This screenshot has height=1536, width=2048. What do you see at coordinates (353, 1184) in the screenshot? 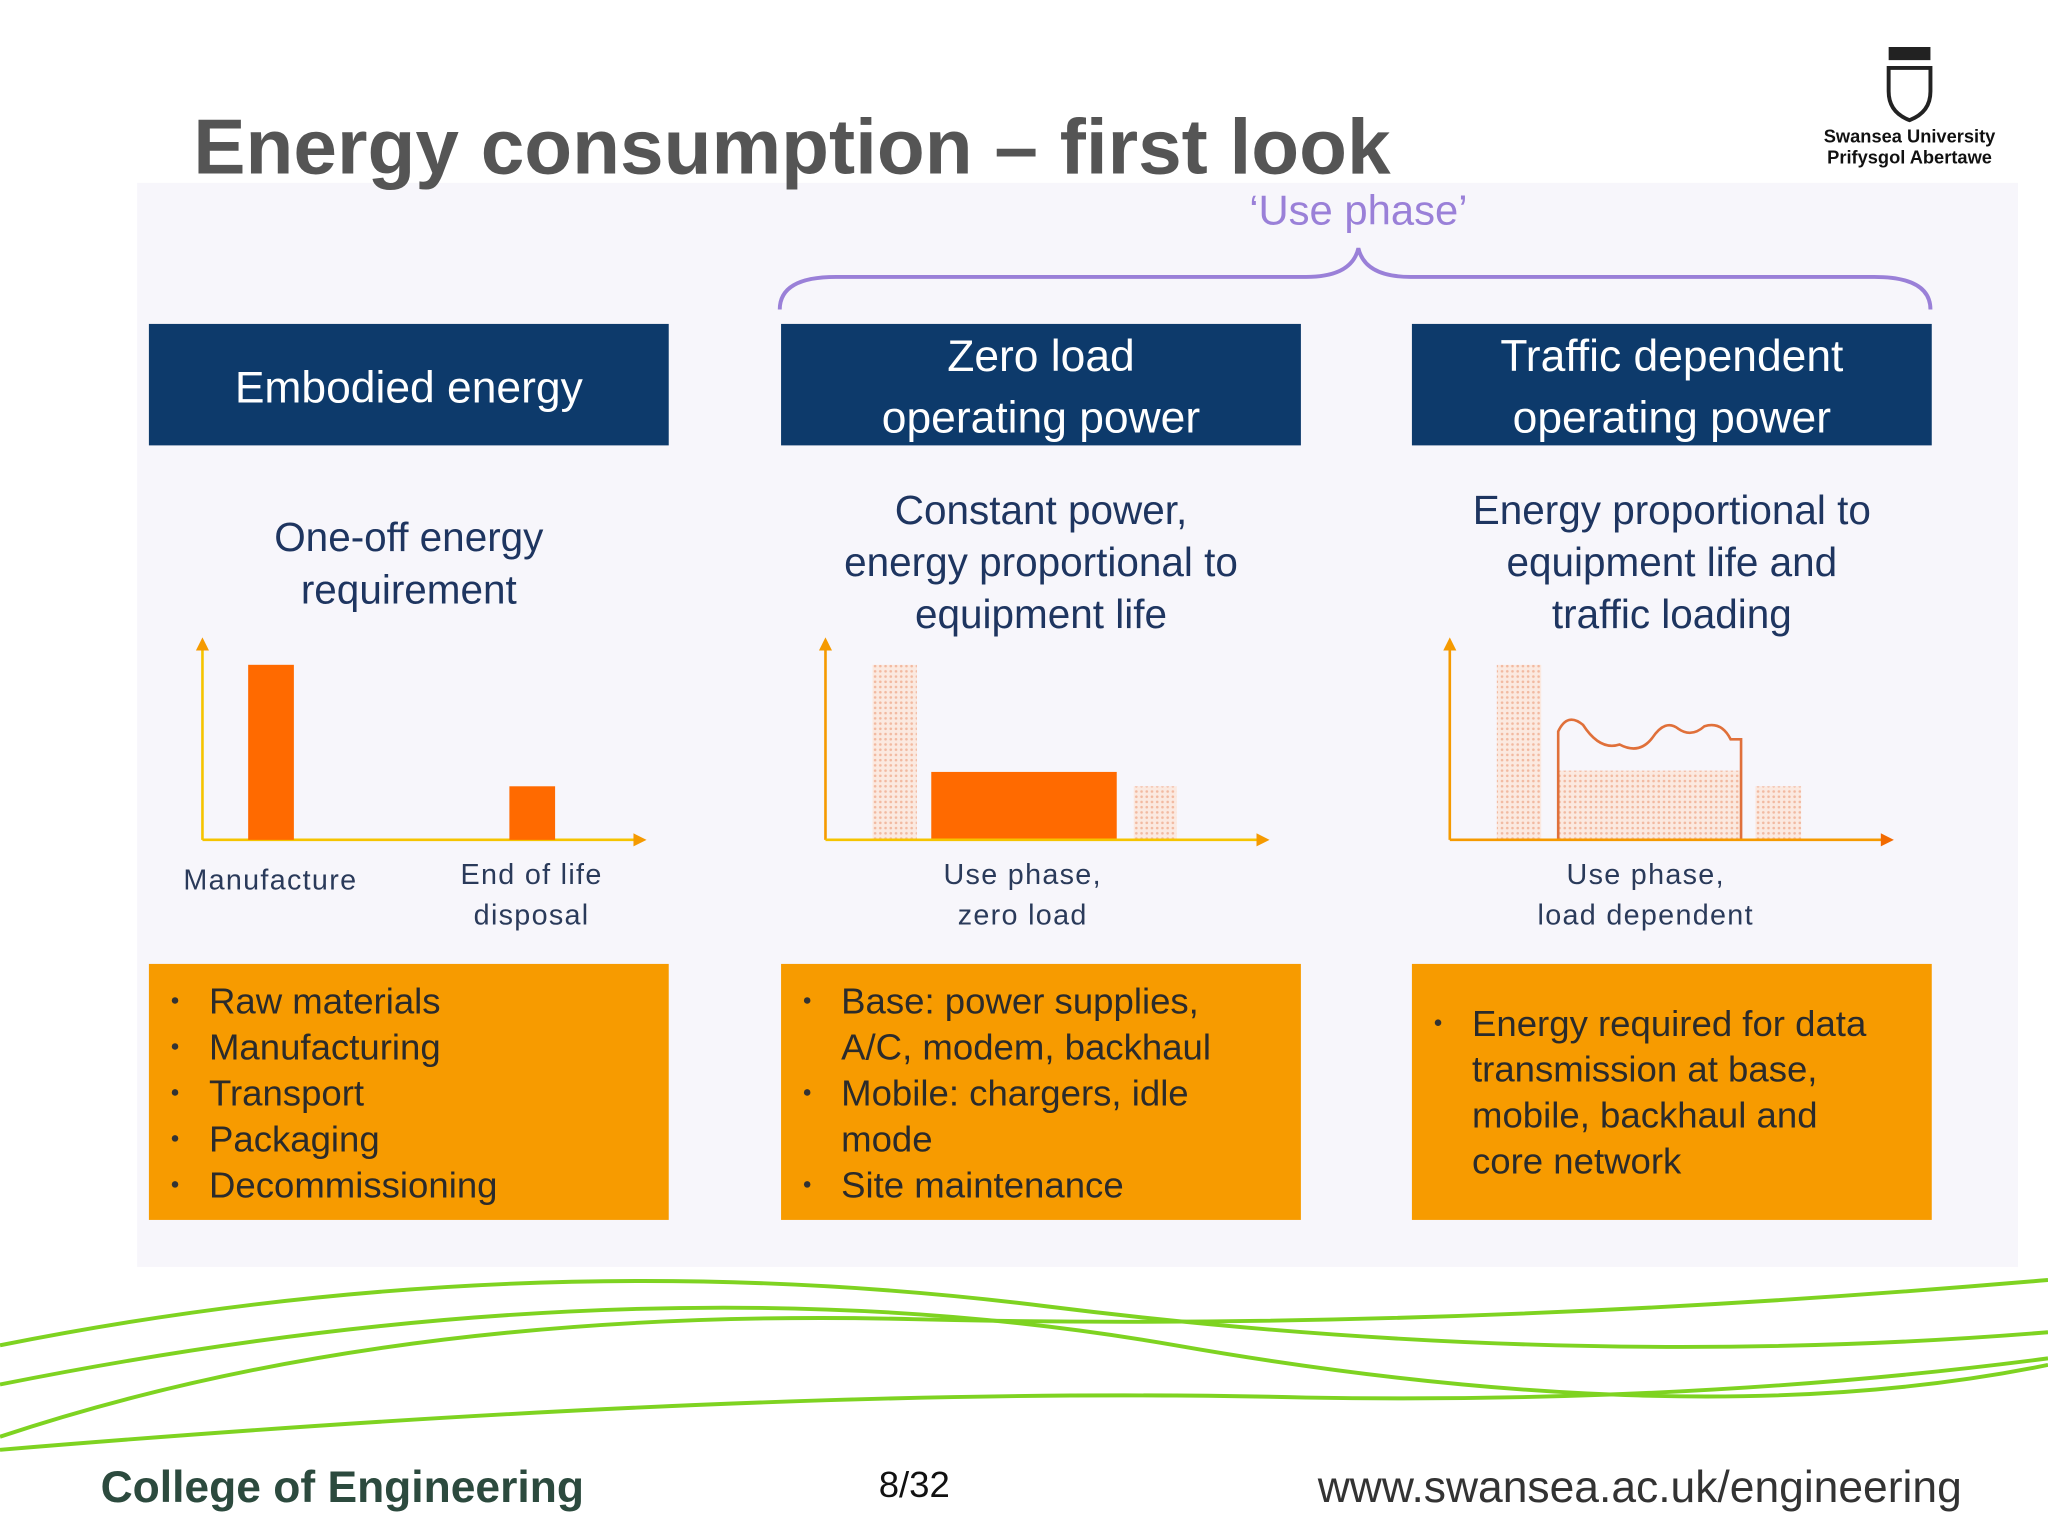
I see `bullet-text: Decommissioning` at bounding box center [353, 1184].